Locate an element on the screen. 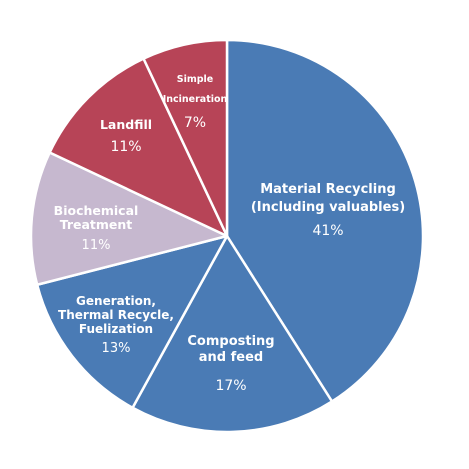 The image size is (469, 469). slice-category-label: Thermal Recycle, is located at coordinates (116, 315).